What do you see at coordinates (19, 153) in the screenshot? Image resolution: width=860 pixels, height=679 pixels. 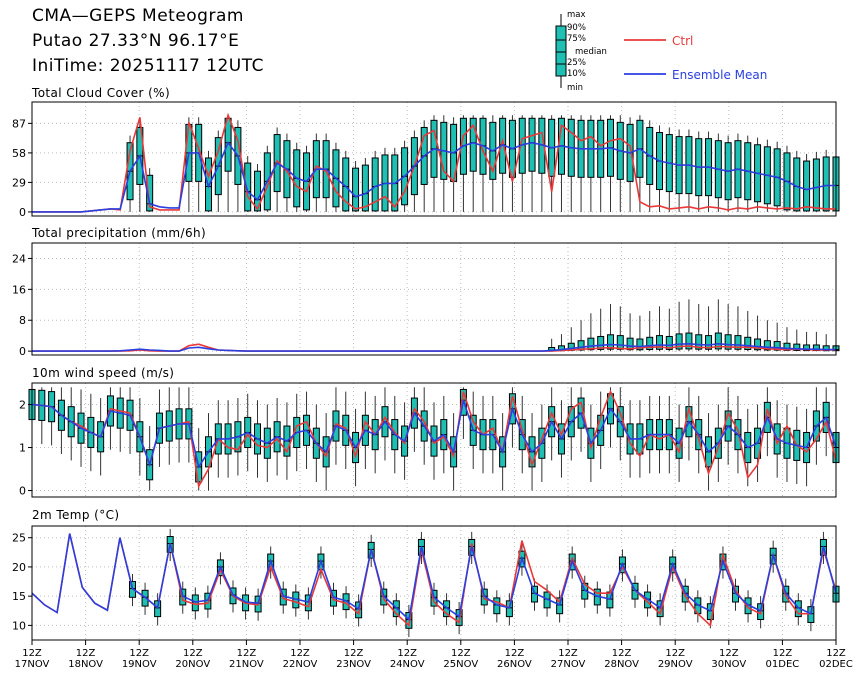 I see `y-tick-label: 58` at bounding box center [19, 153].